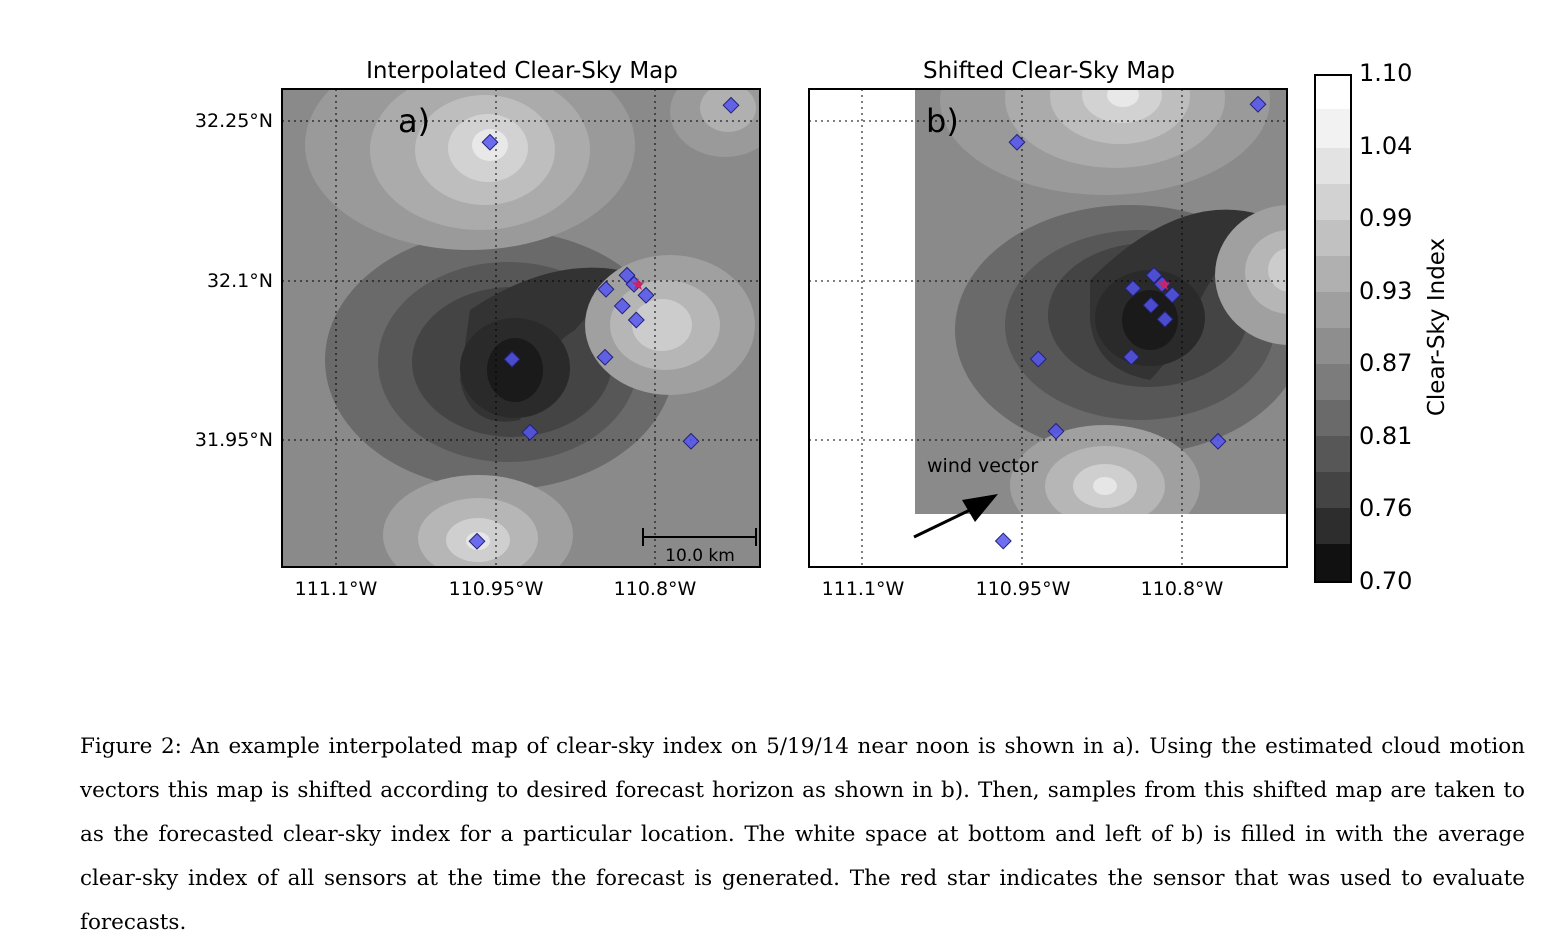  Describe the element at coordinates (1385, 218) in the screenshot. I see `colorbar-tick-label: 0.99` at that location.